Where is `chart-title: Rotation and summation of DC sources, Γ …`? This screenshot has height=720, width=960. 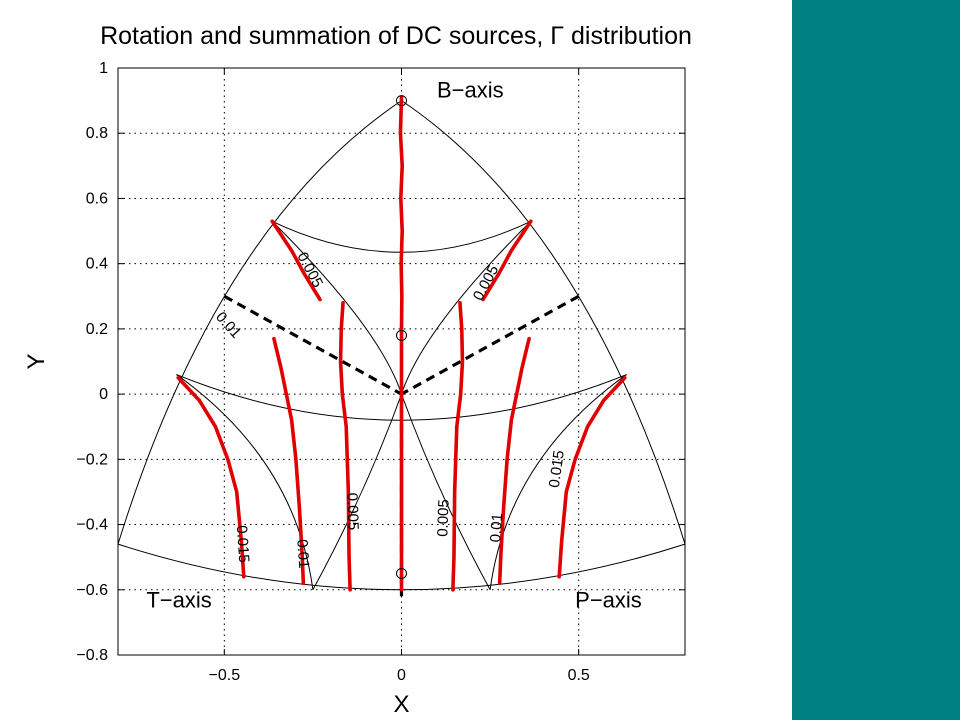
chart-title: Rotation and summation of DC sources, Γ … is located at coordinates (396, 36).